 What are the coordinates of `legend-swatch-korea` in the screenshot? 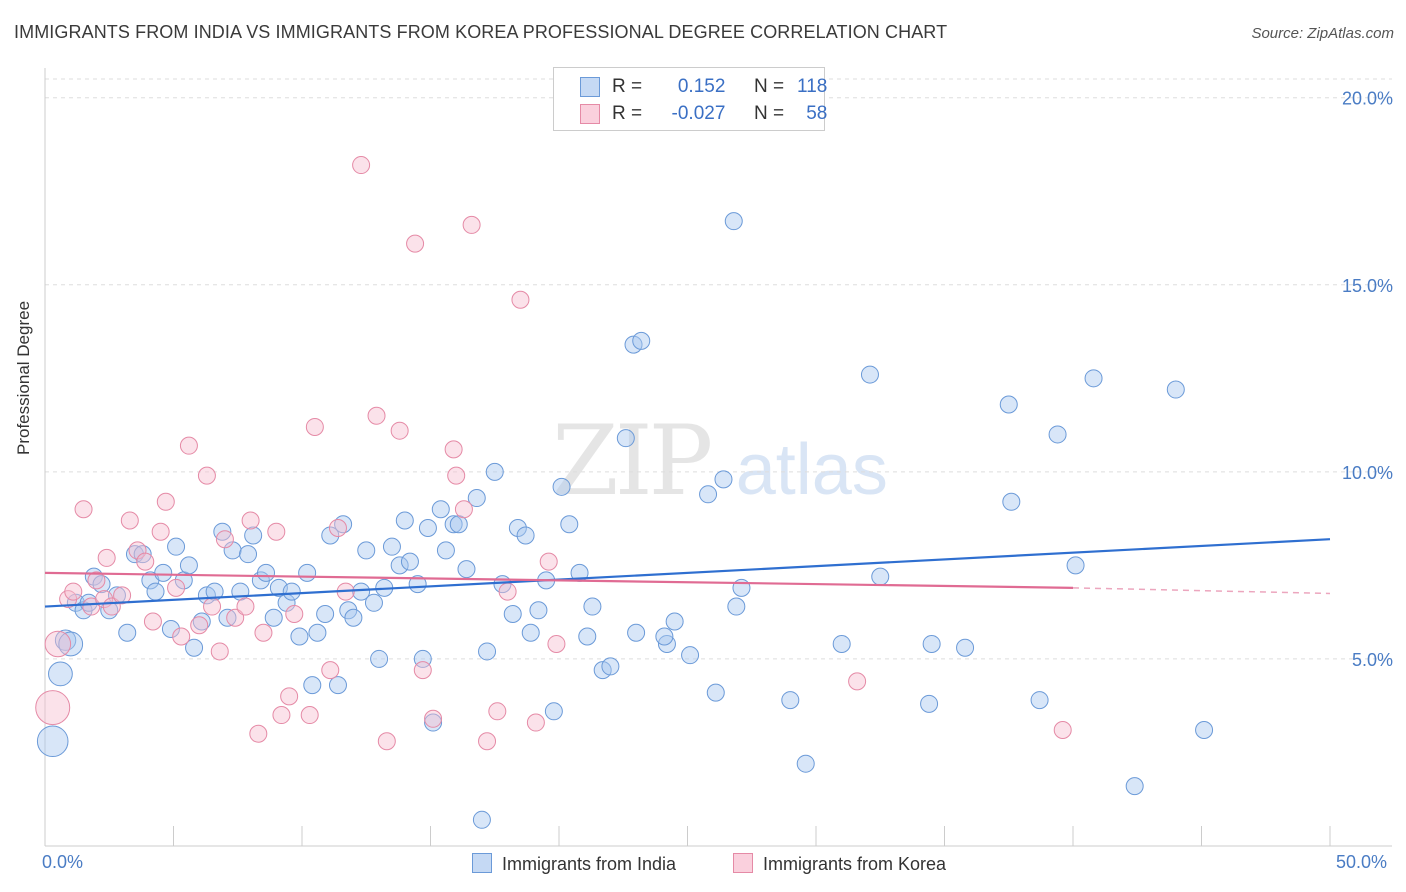 It's located at (590, 114).